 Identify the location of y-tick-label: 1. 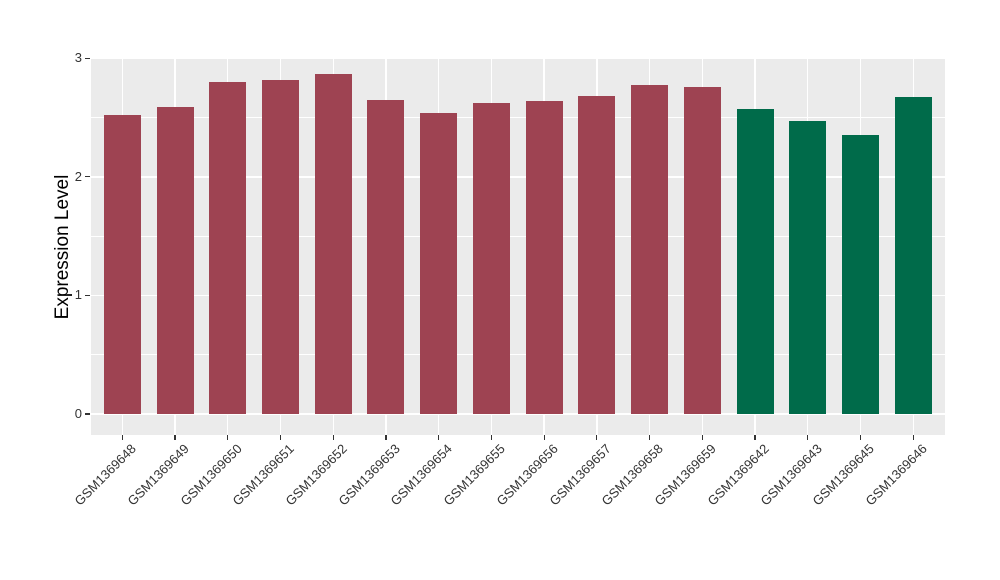
(78, 295).